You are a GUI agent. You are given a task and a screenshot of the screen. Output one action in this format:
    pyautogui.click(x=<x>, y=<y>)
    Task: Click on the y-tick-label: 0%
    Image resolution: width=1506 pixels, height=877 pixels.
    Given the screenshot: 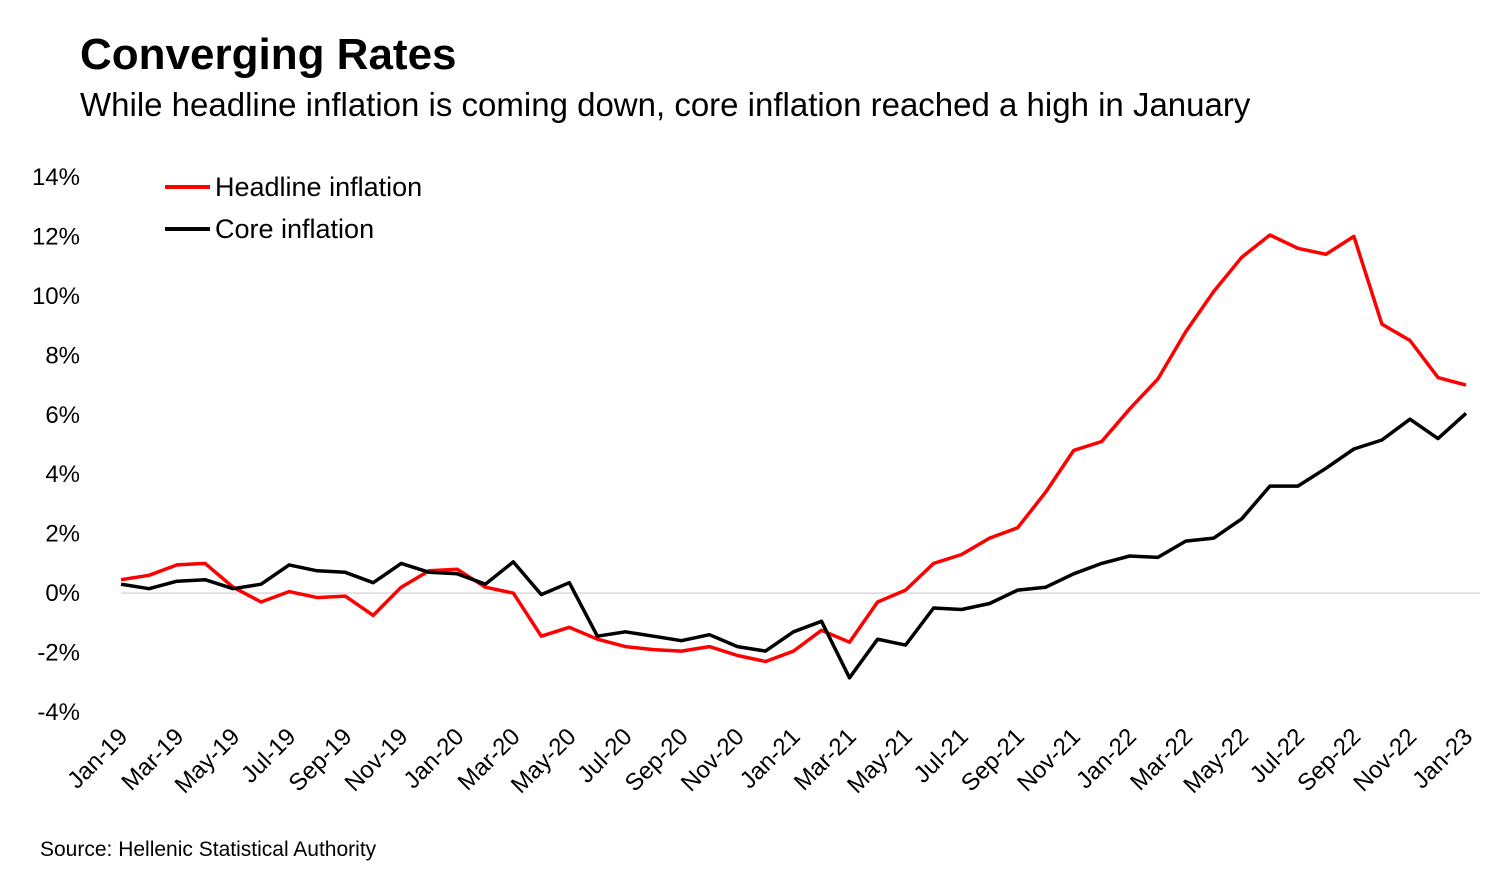 What is the action you would take?
    pyautogui.click(x=62, y=593)
    